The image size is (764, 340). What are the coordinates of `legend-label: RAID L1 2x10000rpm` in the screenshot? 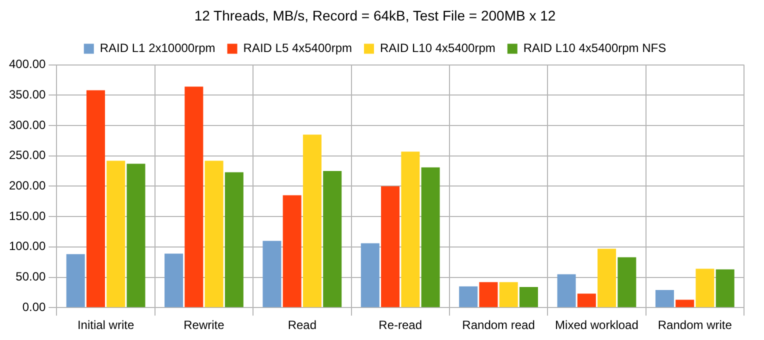 It's located at (158, 48).